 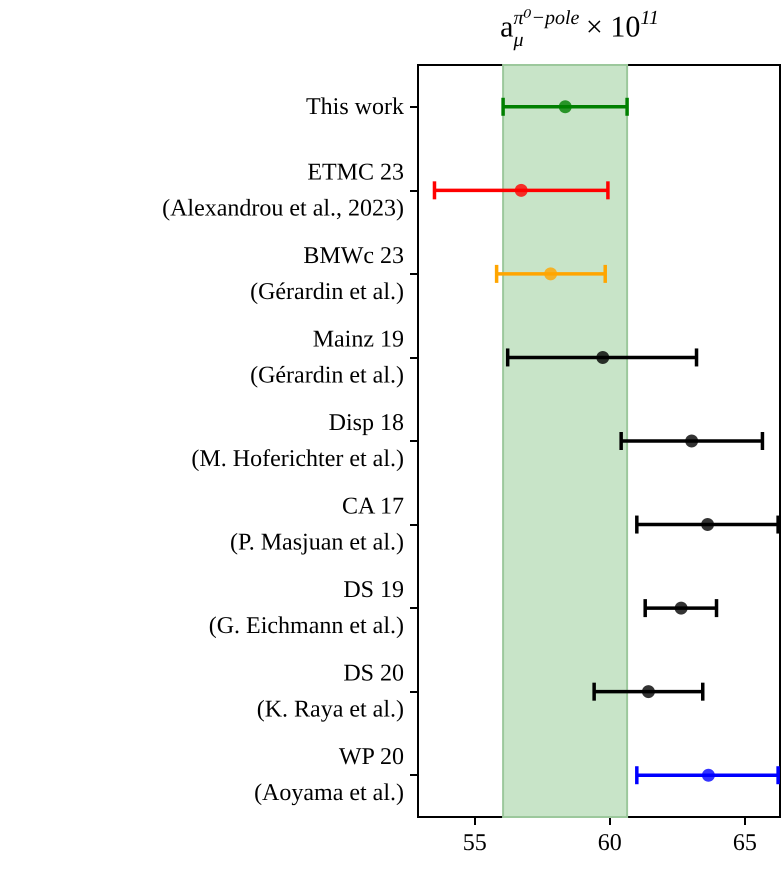 What do you see at coordinates (744, 843) in the screenshot?
I see `x-tick-label: 65` at bounding box center [744, 843].